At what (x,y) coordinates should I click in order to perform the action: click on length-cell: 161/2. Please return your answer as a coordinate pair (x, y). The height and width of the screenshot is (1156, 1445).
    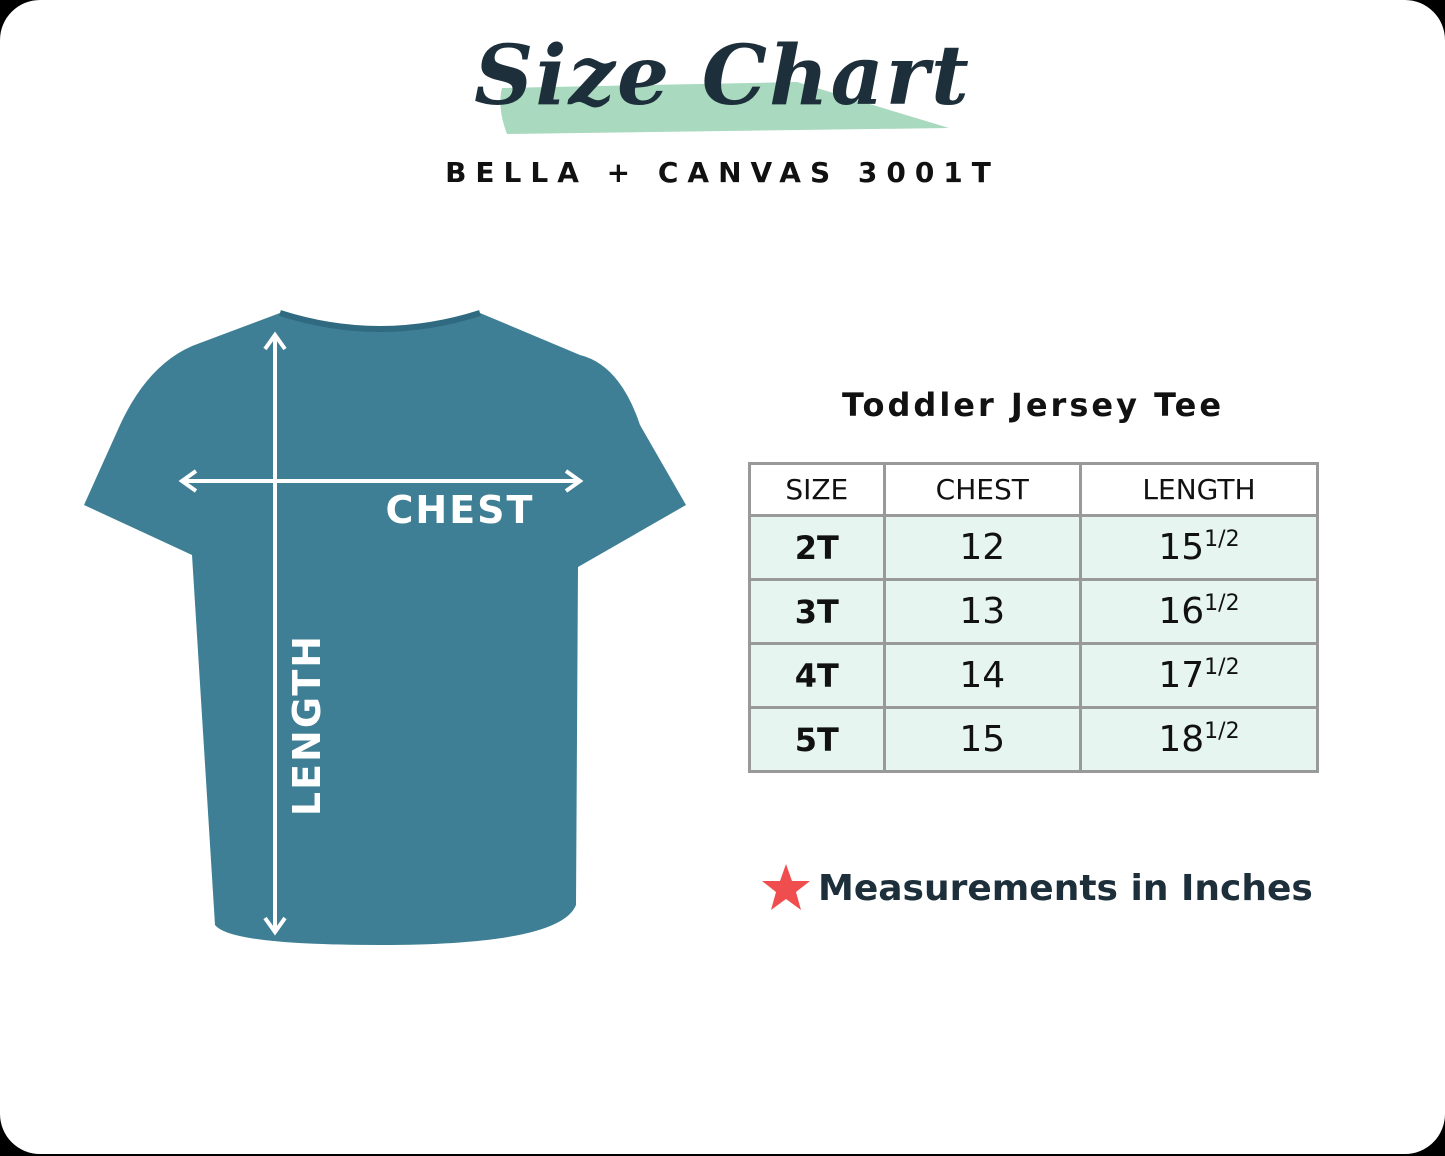
    Looking at the image, I should click on (1199, 611).